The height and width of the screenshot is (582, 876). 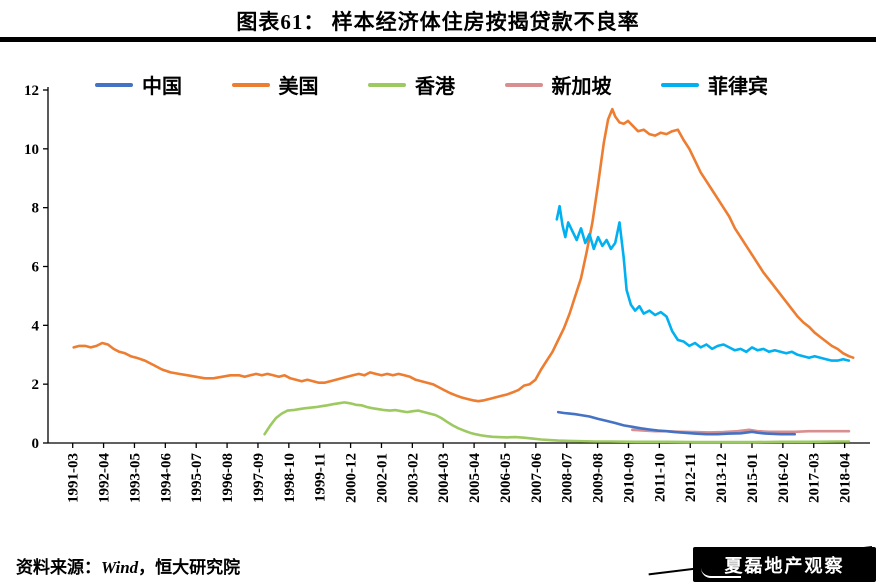 What do you see at coordinates (444, 478) in the screenshot?
I see `x-axis-tick-label: 2004-03` at bounding box center [444, 478].